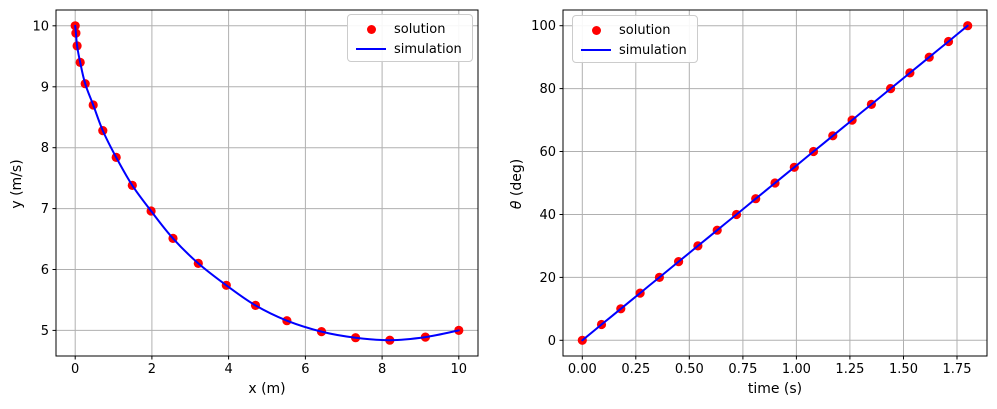 This screenshot has width=997, height=409. What do you see at coordinates (517, 205) in the screenshot?
I see `theta-symbol: θ` at bounding box center [517, 205].